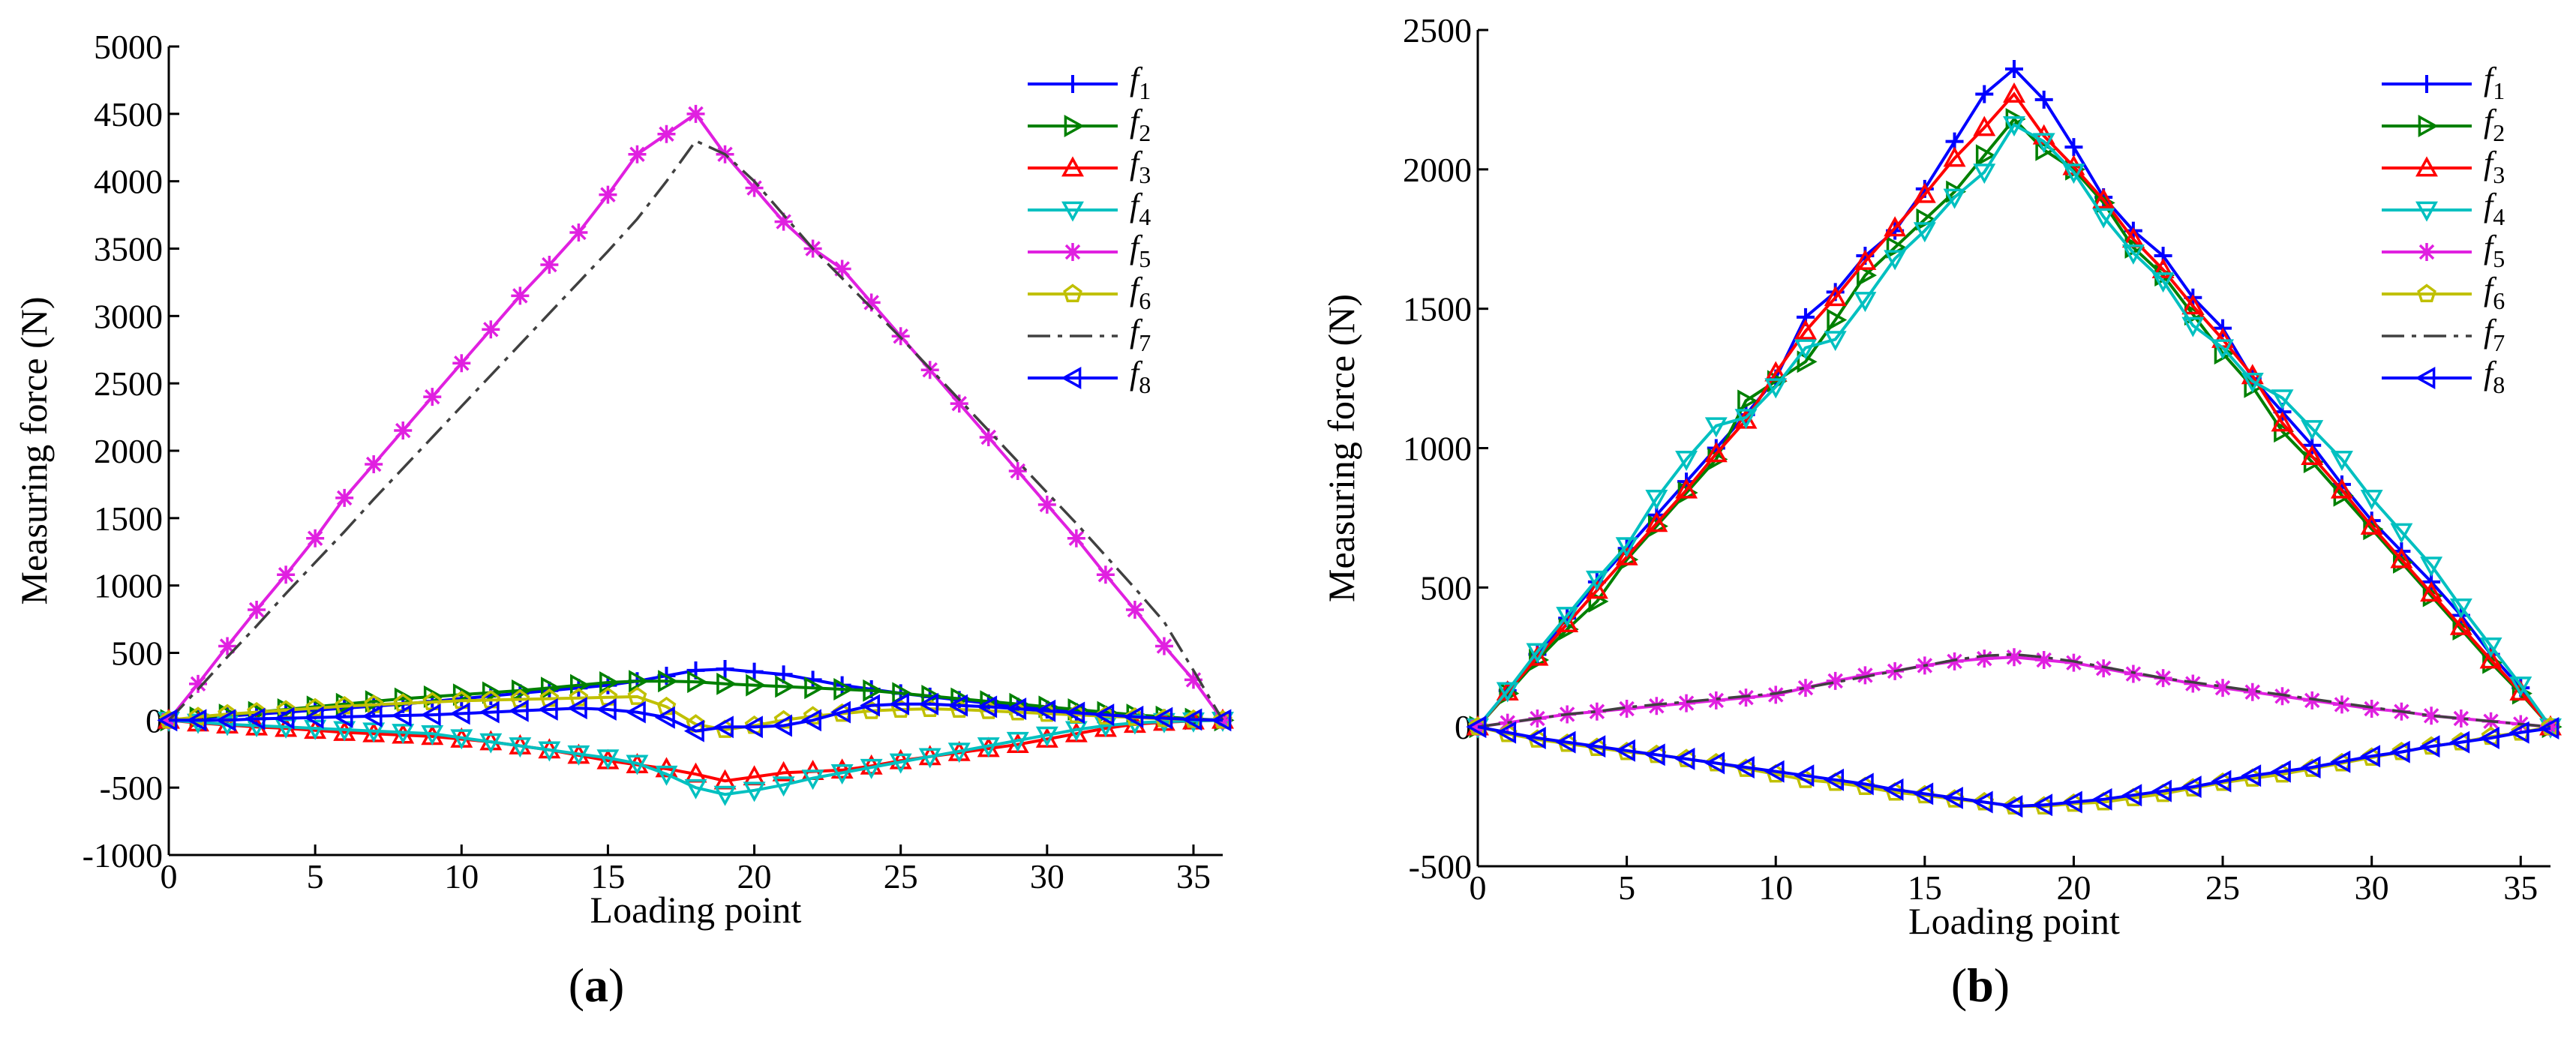 The image size is (2576, 1044). What do you see at coordinates (2494, 124) in the screenshot?
I see `panel-b-legend-label-f2: f2` at bounding box center [2494, 124].